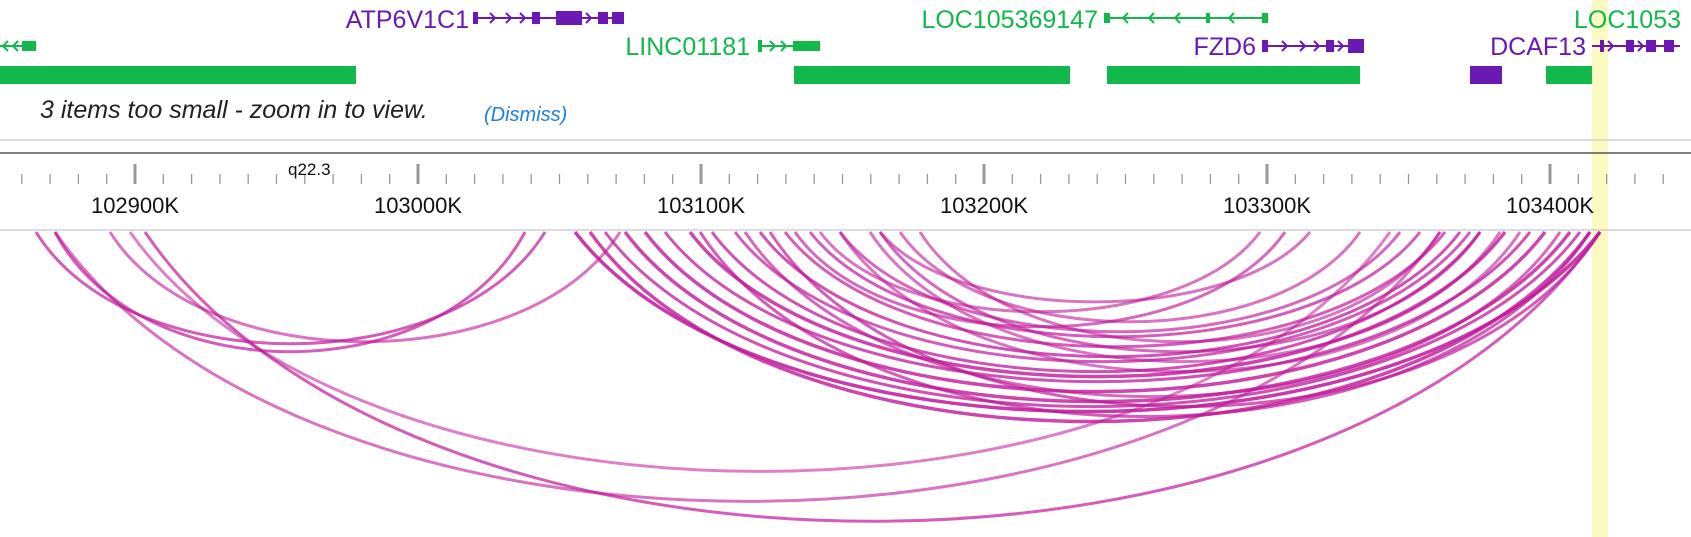  I want to click on band-label: q22.3, so click(309, 169).